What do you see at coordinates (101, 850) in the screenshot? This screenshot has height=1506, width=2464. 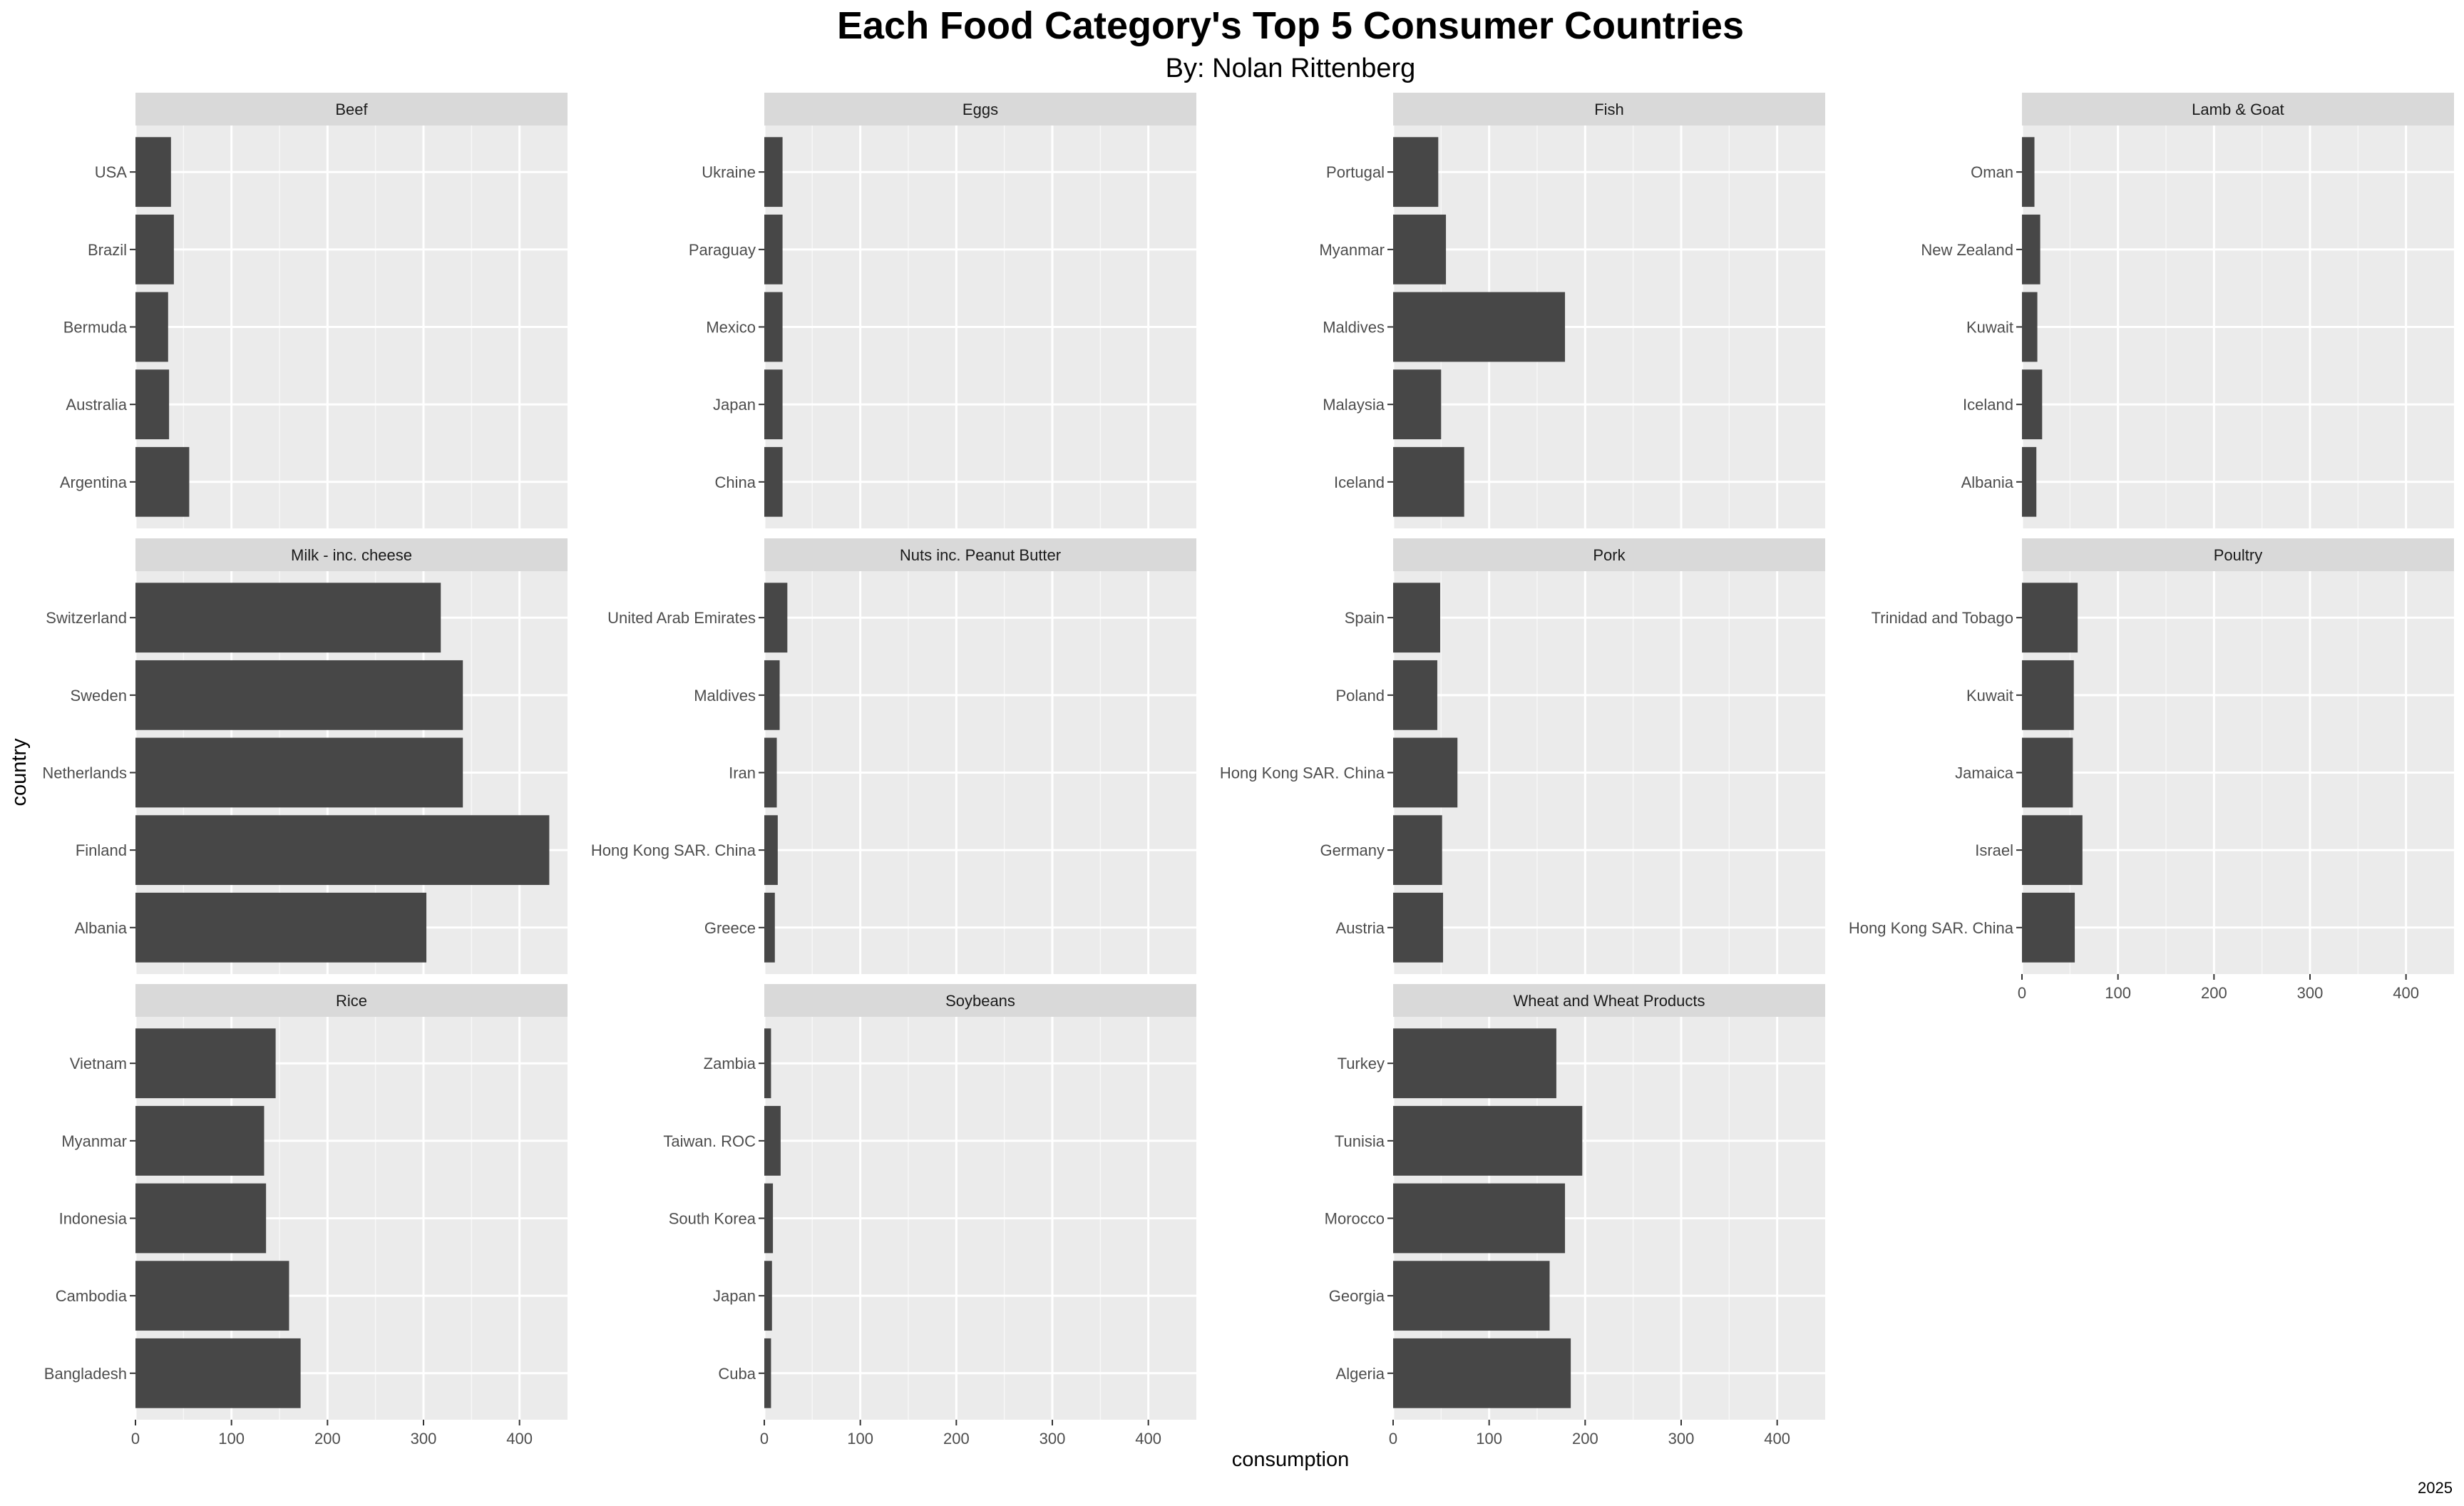 I see `y-tick-label: Finland` at bounding box center [101, 850].